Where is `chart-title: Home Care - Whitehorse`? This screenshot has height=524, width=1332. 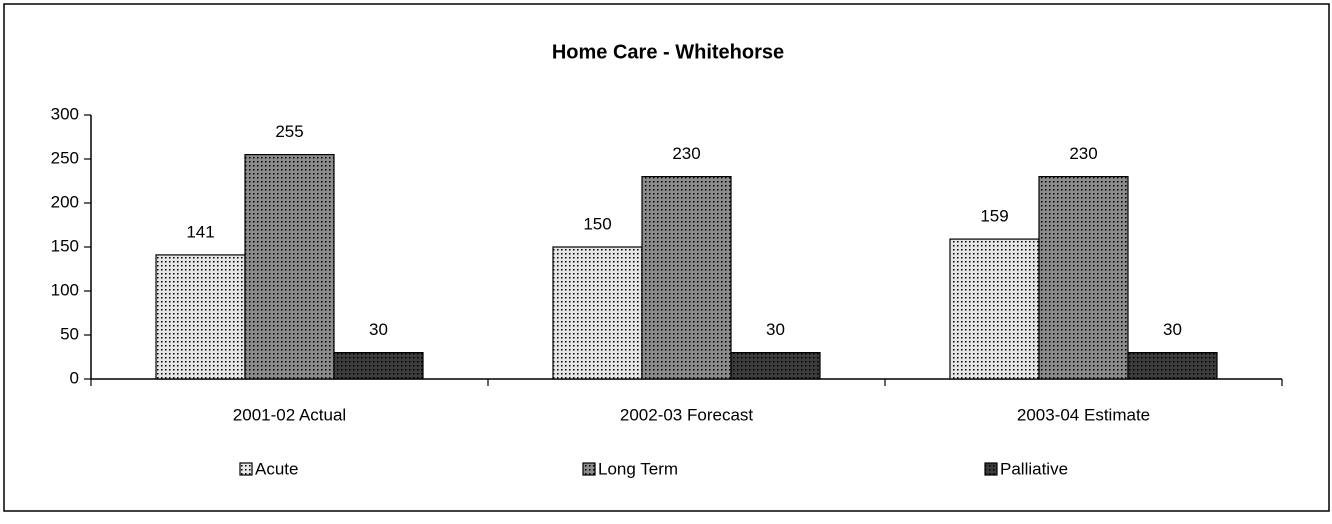
chart-title: Home Care - Whitehorse is located at coordinates (668, 52).